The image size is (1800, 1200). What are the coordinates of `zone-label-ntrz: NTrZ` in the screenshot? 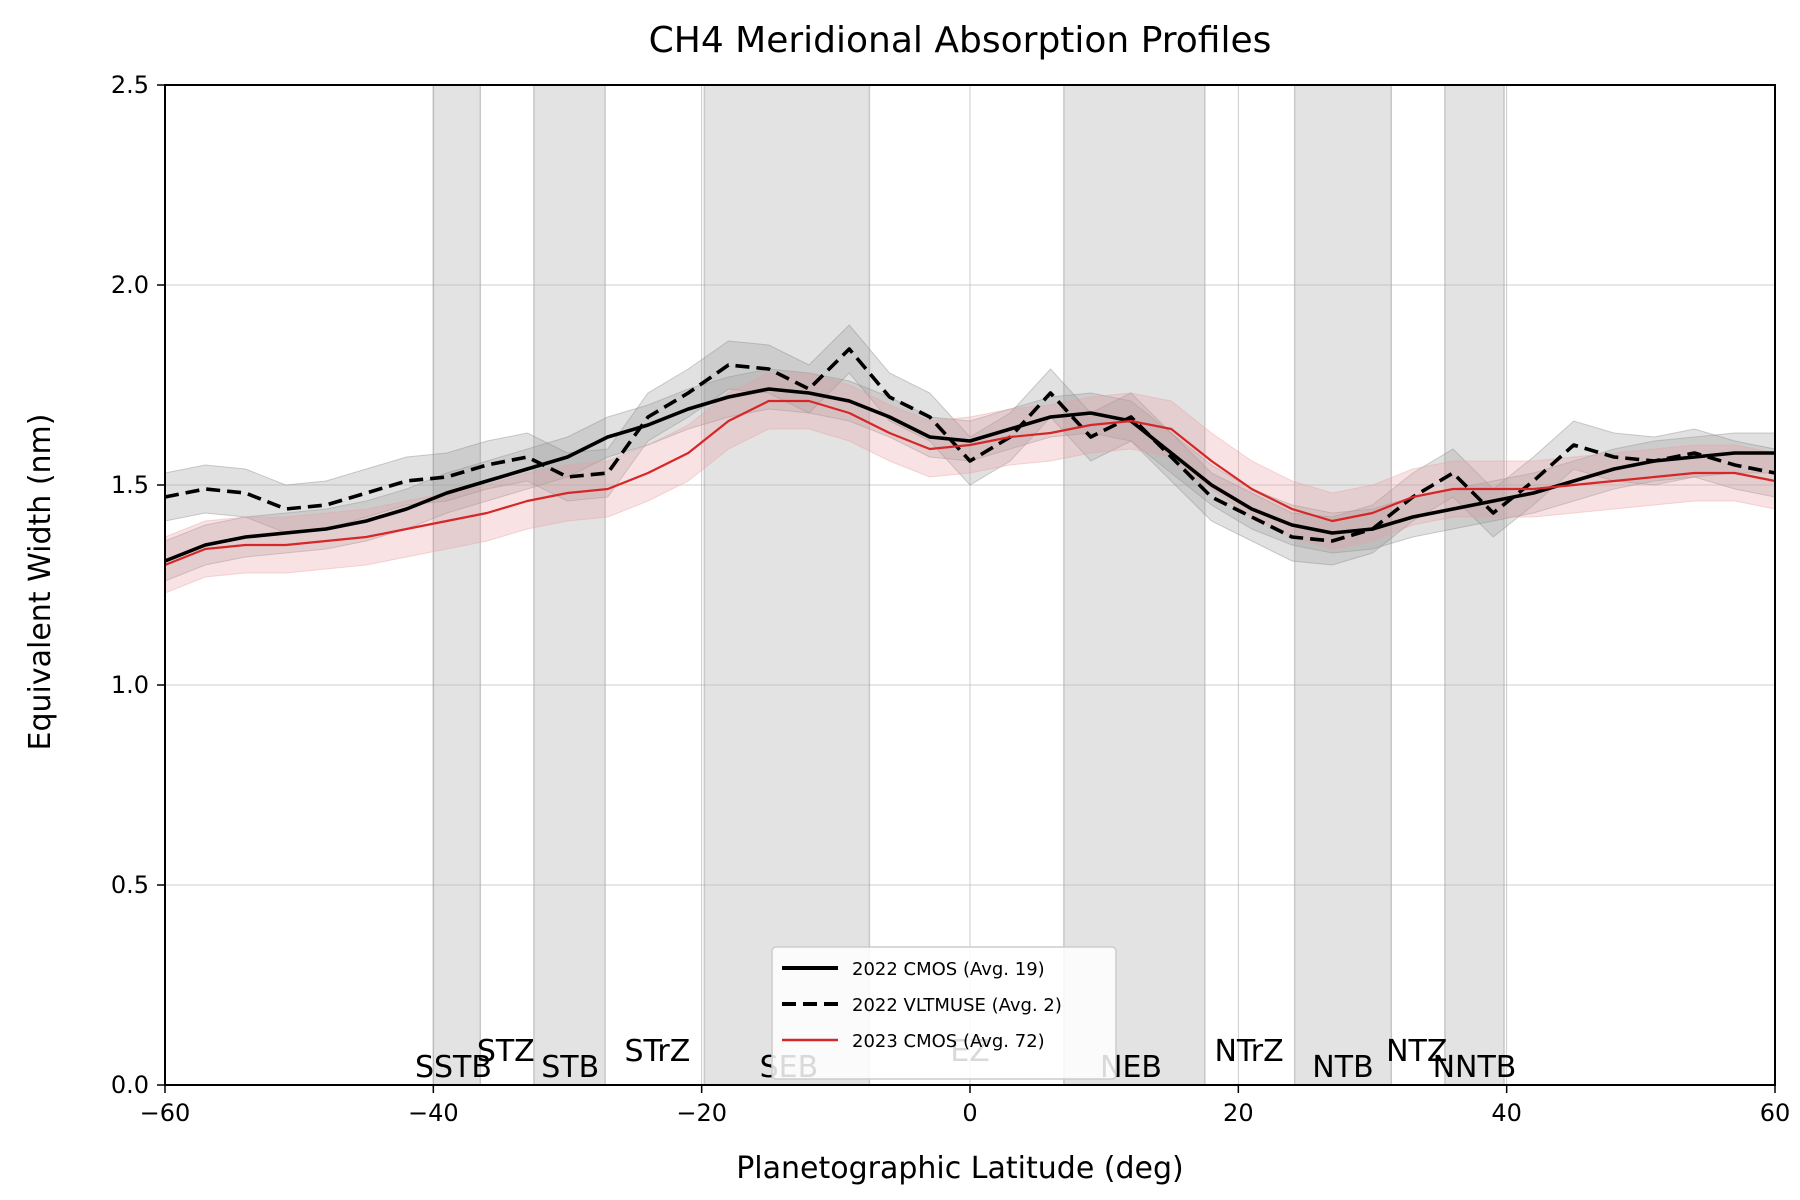 It's located at (1248, 1051).